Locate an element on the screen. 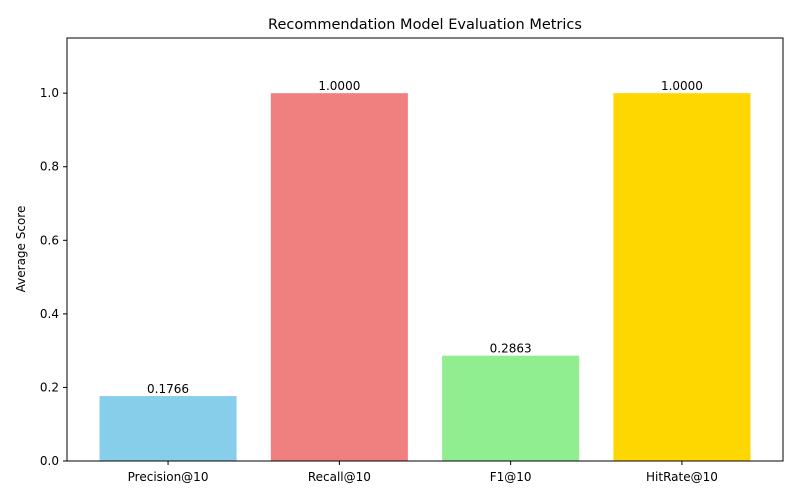 This screenshot has width=800, height=500. y-tick-label: 1.0 is located at coordinates (49, 93).